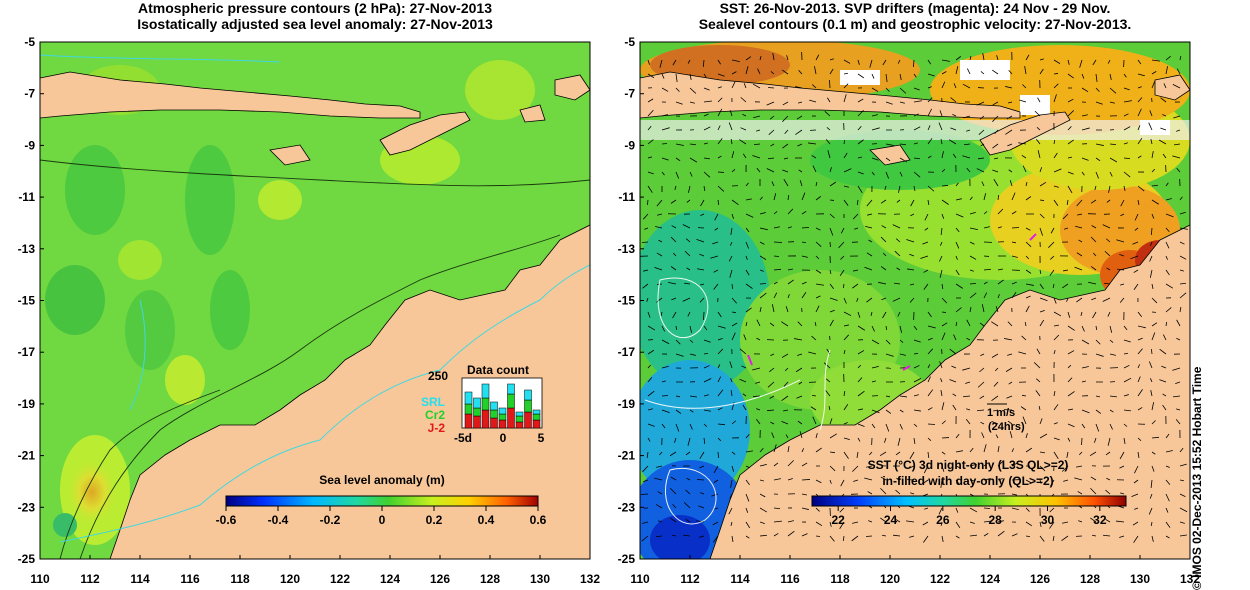 This screenshot has height=590, width=1250. What do you see at coordinates (240, 579) in the screenshot?
I see `lon-tick-label: 118` at bounding box center [240, 579].